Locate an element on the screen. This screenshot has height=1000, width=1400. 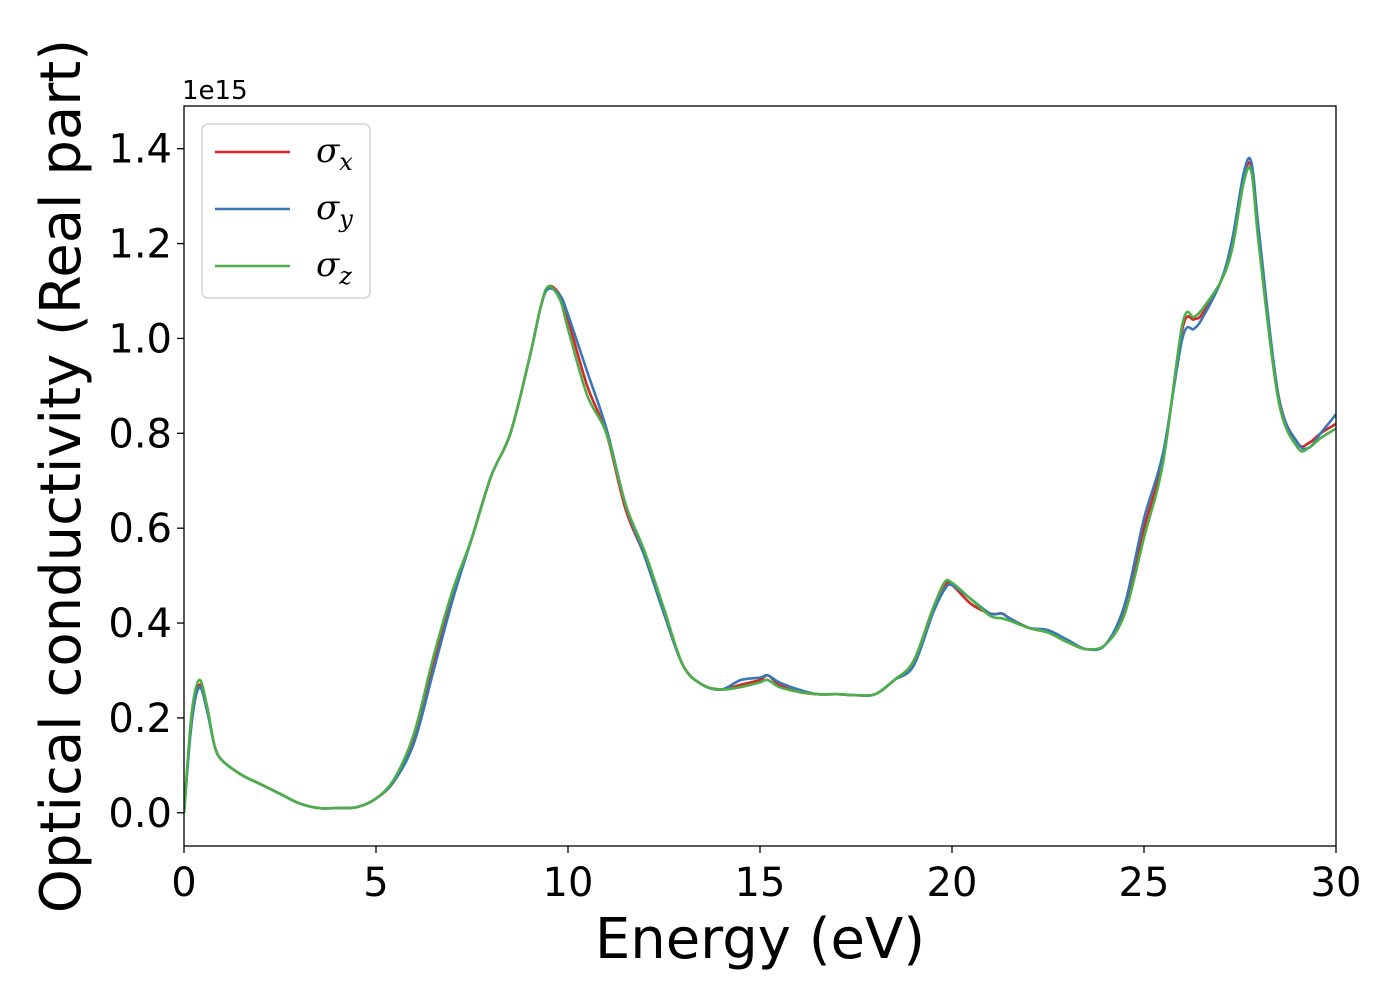
y-tick-label: 0.2 is located at coordinates (140, 719).